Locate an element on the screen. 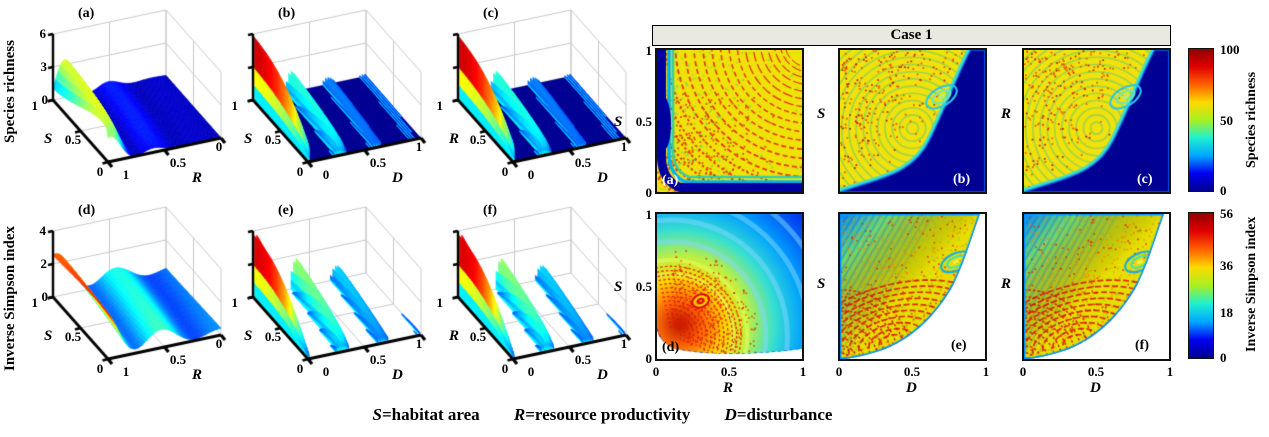 This screenshot has height=437, width=1269. legend-var-D: D is located at coordinates (730, 414).